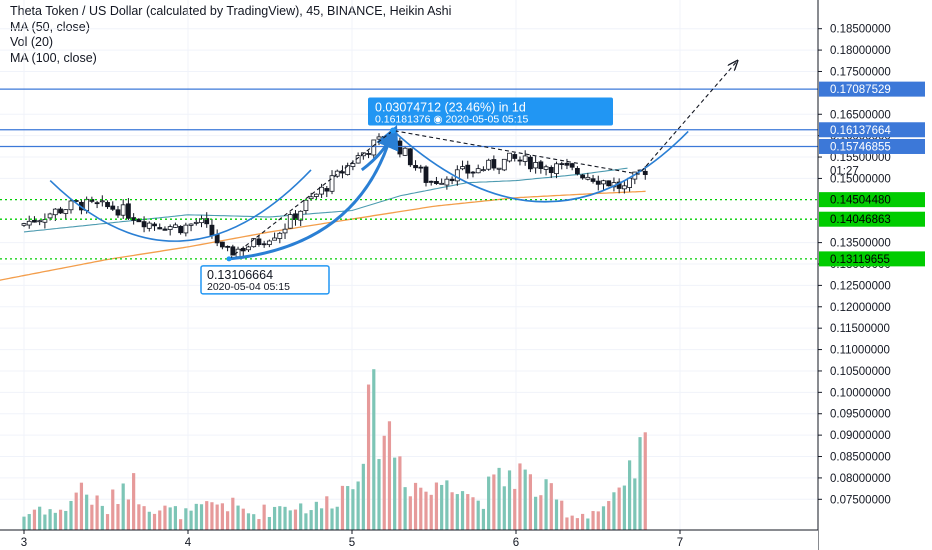 The width and height of the screenshot is (932, 550). I want to click on price-tick-label: 0.09500000, so click(860, 415).